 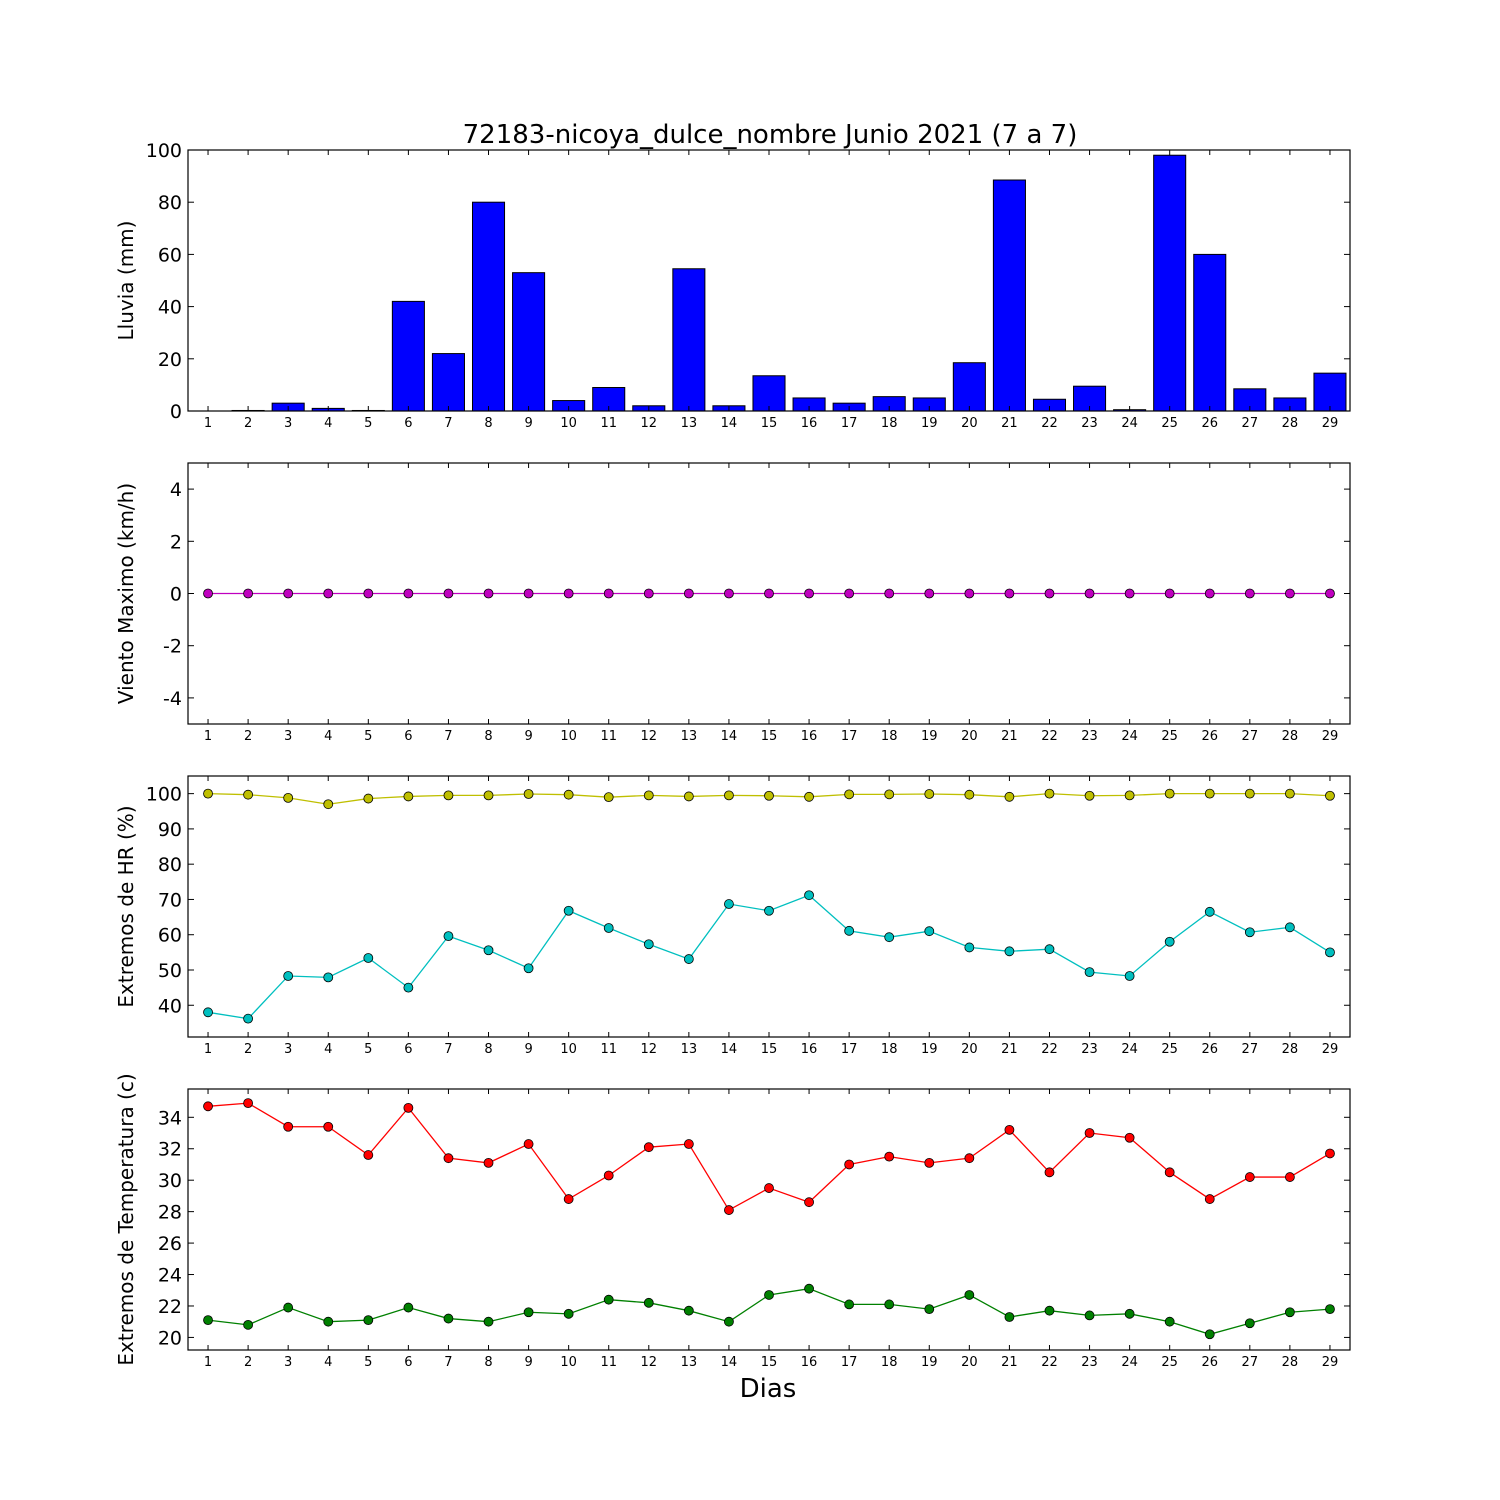 What do you see at coordinates (1290, 1362) in the screenshot?
I see `x-tick-label: 28` at bounding box center [1290, 1362].